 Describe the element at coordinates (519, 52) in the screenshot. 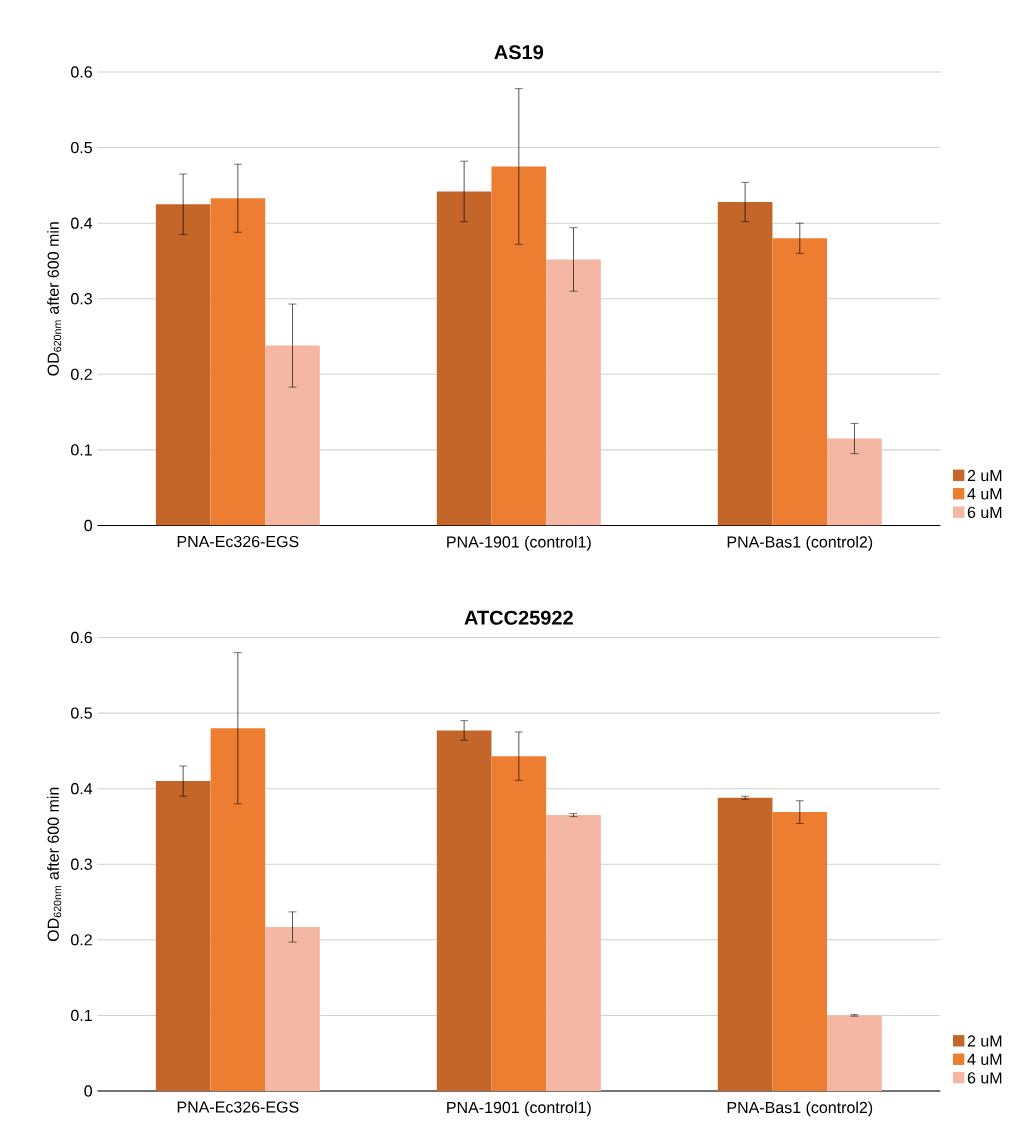

I see `chart-title: AS19` at that location.